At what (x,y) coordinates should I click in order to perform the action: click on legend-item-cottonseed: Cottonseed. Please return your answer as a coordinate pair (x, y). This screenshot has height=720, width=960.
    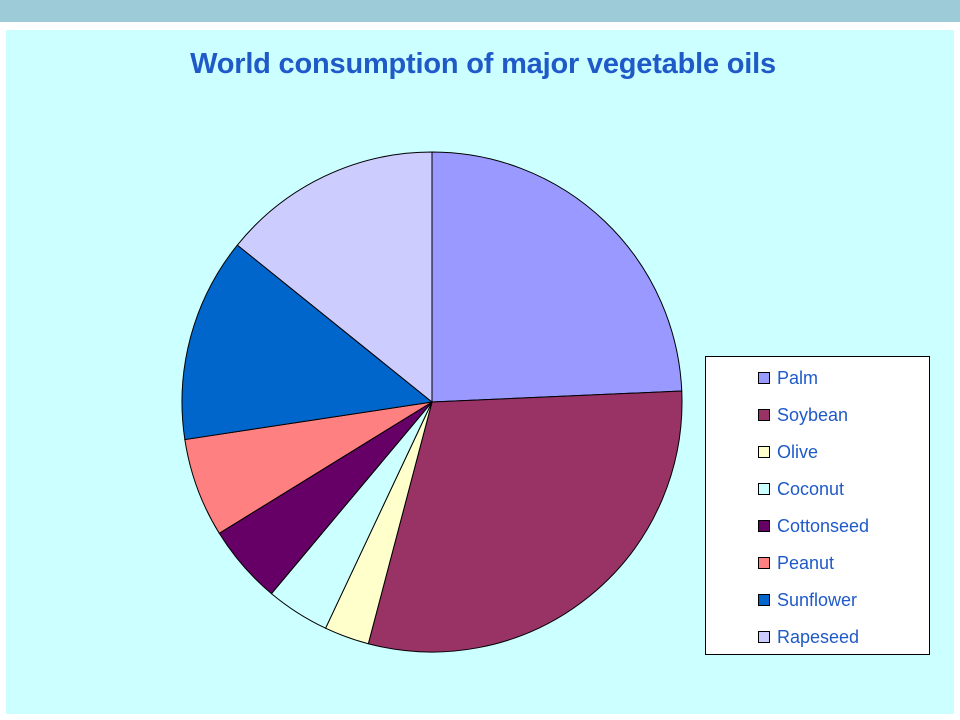
    Looking at the image, I should click on (813, 526).